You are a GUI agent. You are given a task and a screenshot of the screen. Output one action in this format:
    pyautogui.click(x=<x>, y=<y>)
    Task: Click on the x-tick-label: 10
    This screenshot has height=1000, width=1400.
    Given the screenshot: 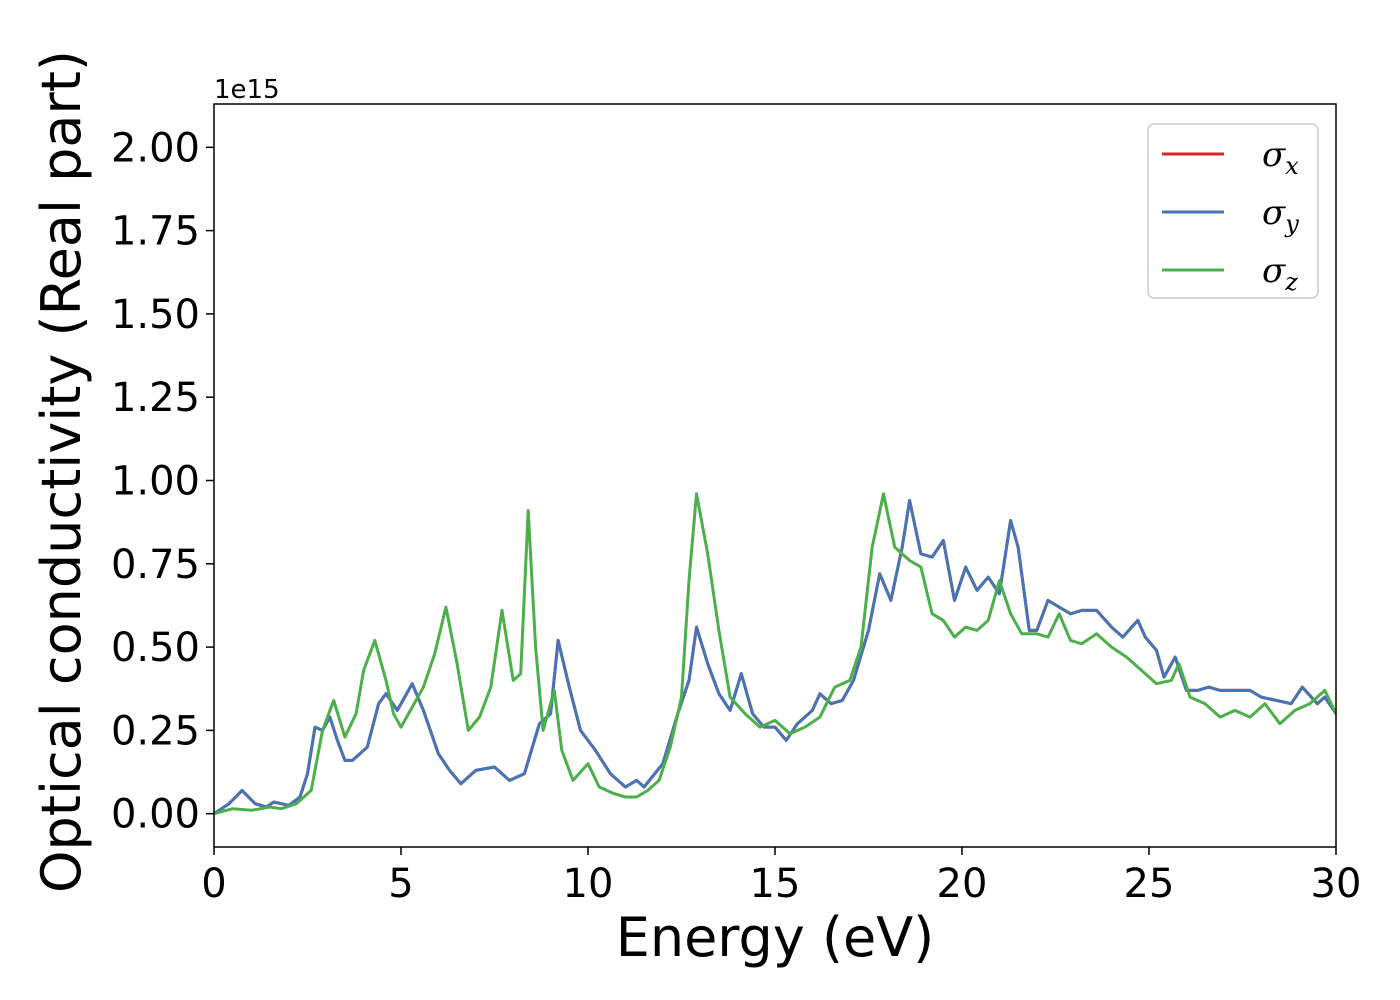 What is the action you would take?
    pyautogui.click(x=588, y=884)
    